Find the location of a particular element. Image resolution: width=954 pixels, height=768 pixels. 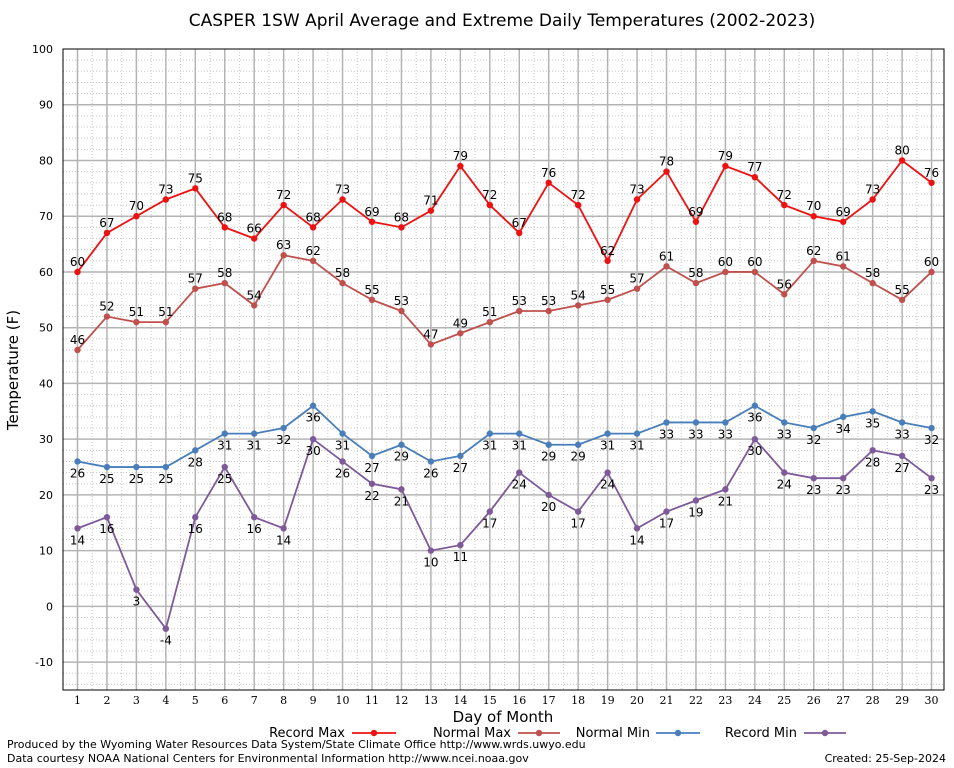

data-label: 14 is located at coordinates (77, 540).